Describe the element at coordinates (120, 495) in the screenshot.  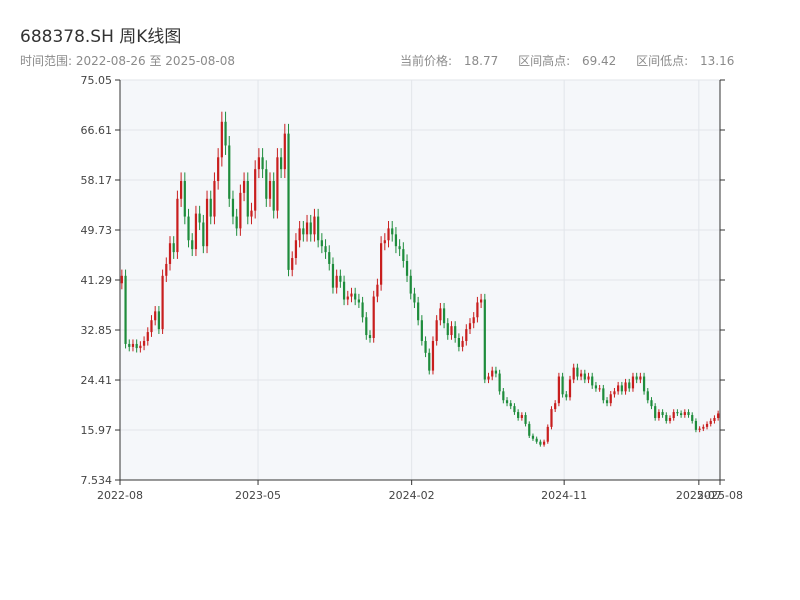
I see `x-tick-label: 2022-08` at that location.